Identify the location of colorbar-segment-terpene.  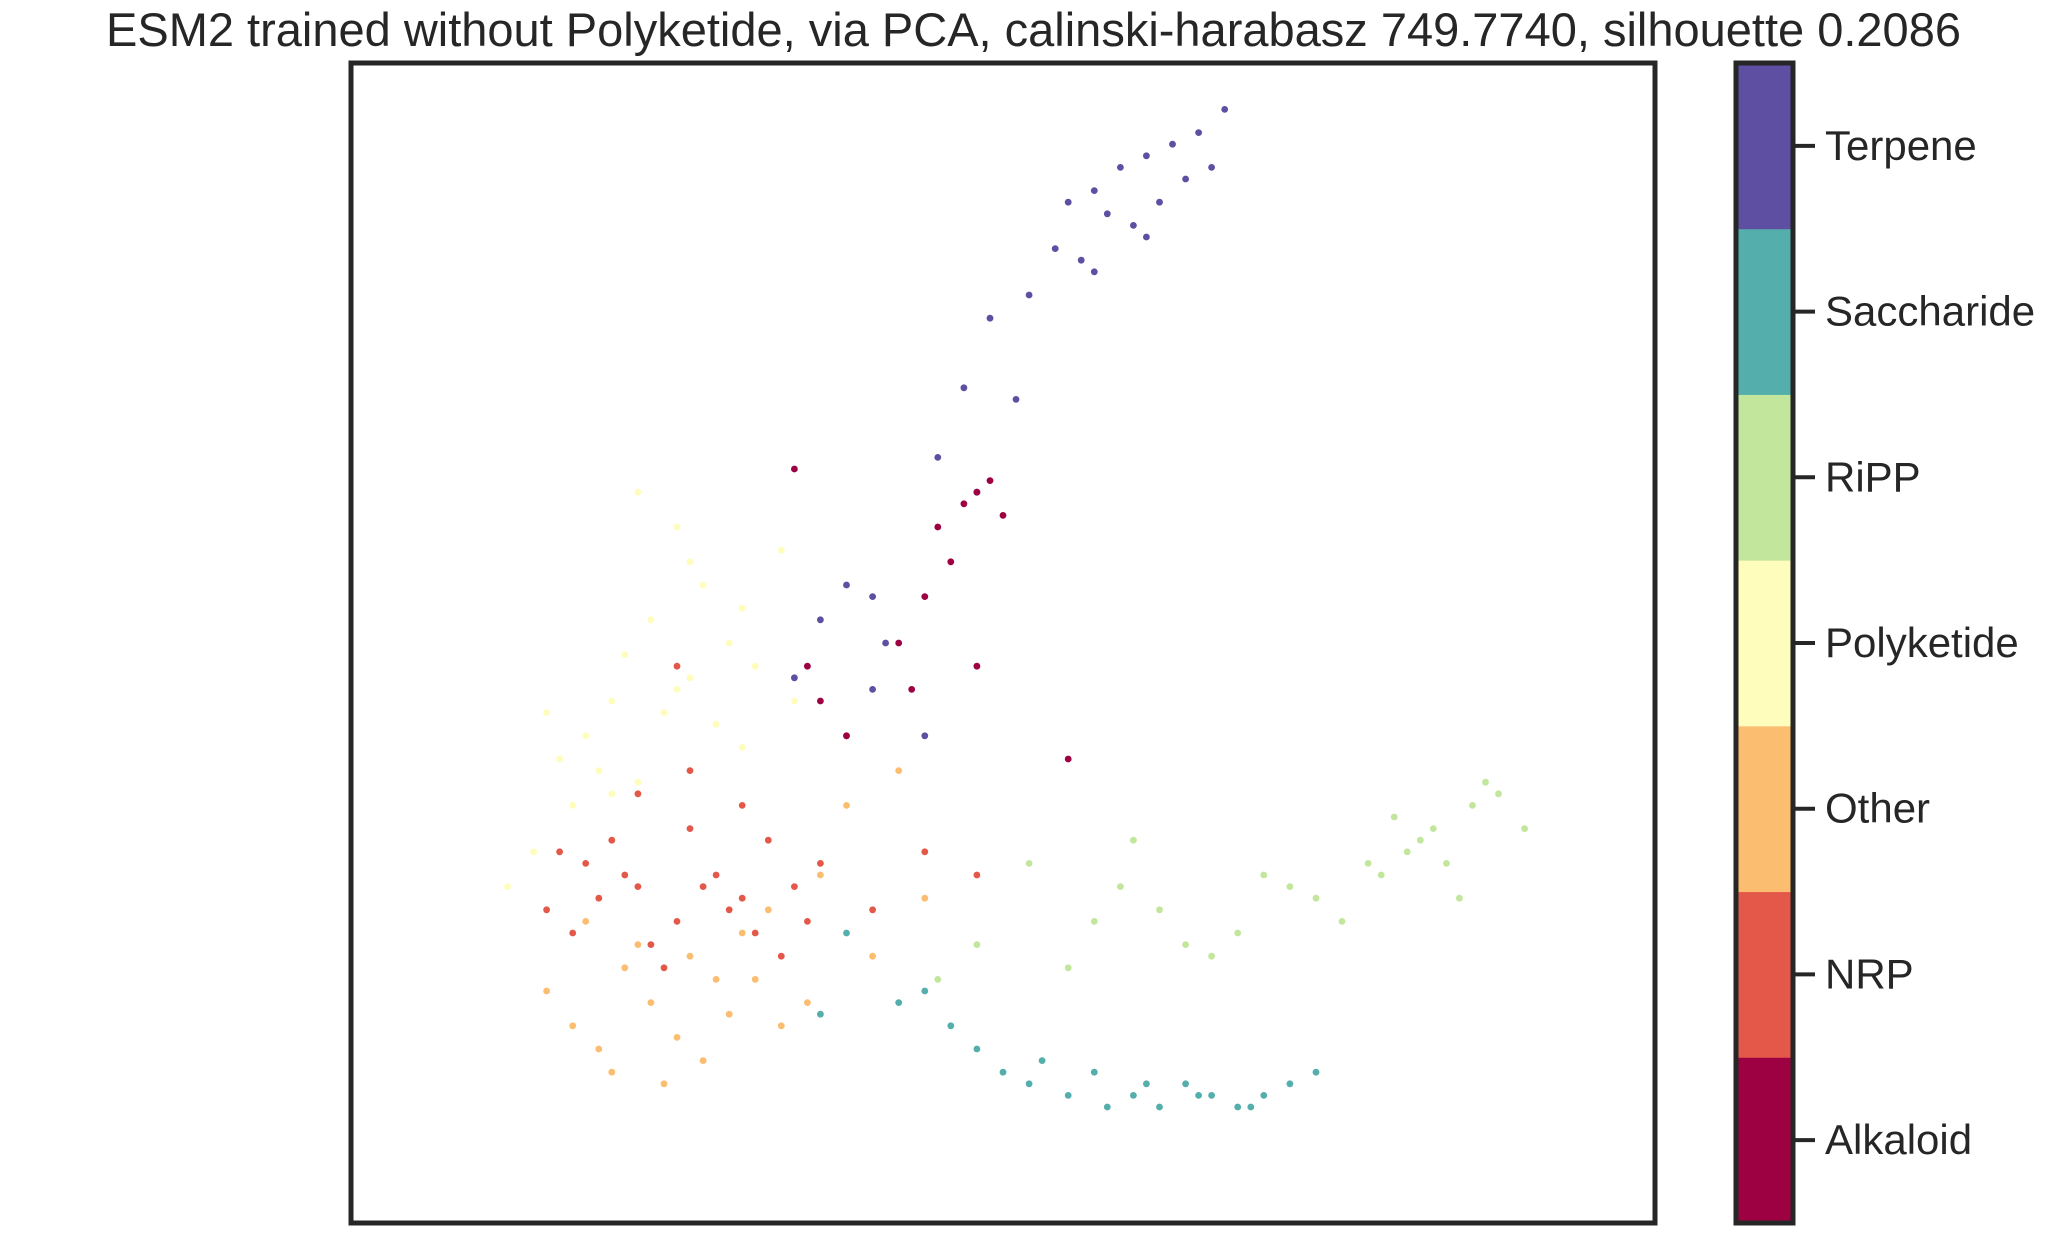
(1764, 146).